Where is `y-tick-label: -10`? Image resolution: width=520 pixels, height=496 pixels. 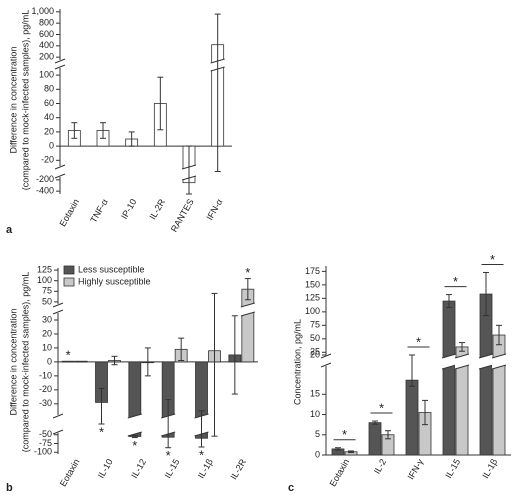 y-tick-label: -10 is located at coordinates (45, 375).